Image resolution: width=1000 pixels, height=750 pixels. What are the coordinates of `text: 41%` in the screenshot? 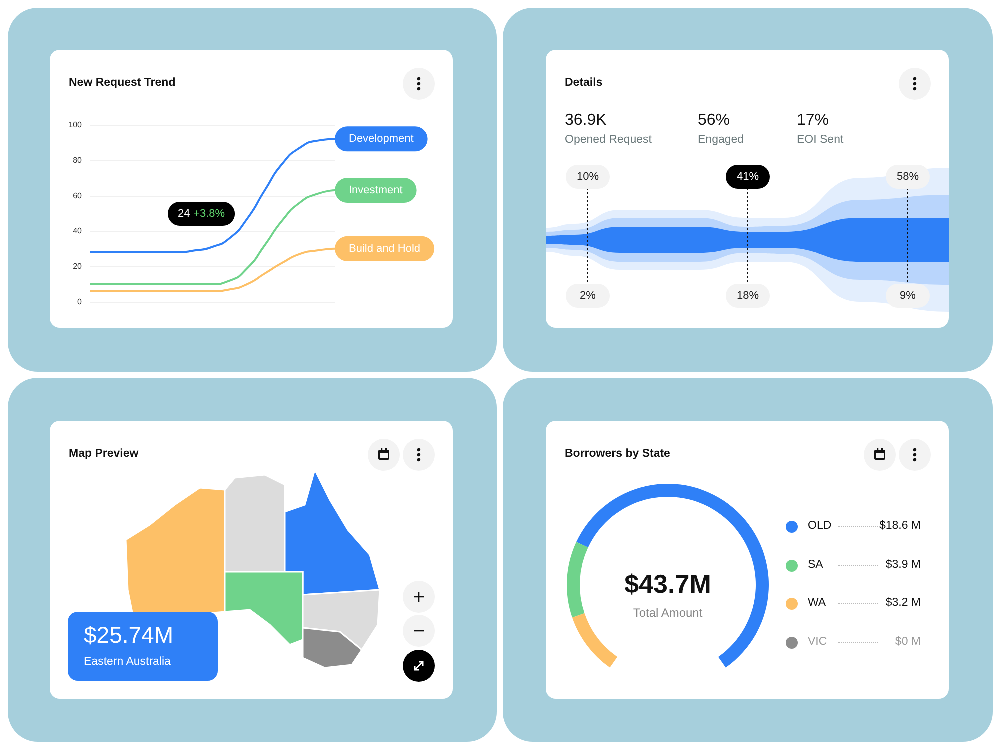 It's located at (748, 177).